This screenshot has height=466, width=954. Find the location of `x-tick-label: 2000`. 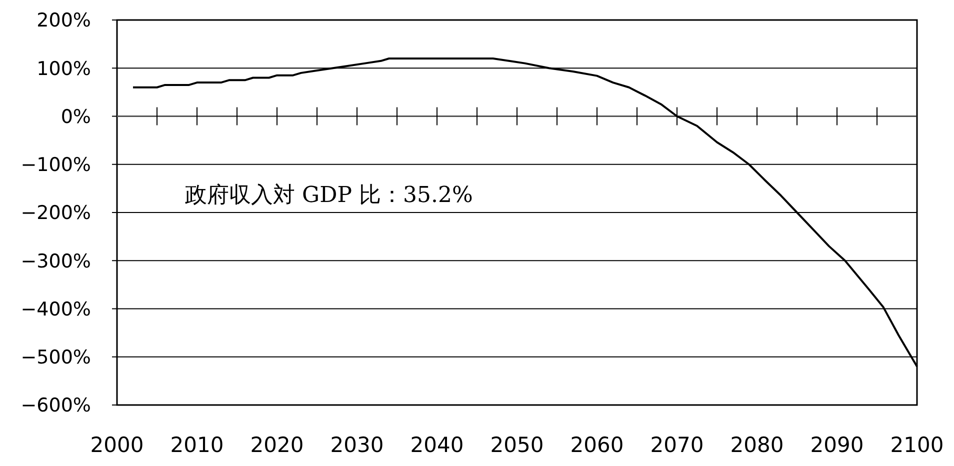

x-tick-label: 2000 is located at coordinates (117, 445).